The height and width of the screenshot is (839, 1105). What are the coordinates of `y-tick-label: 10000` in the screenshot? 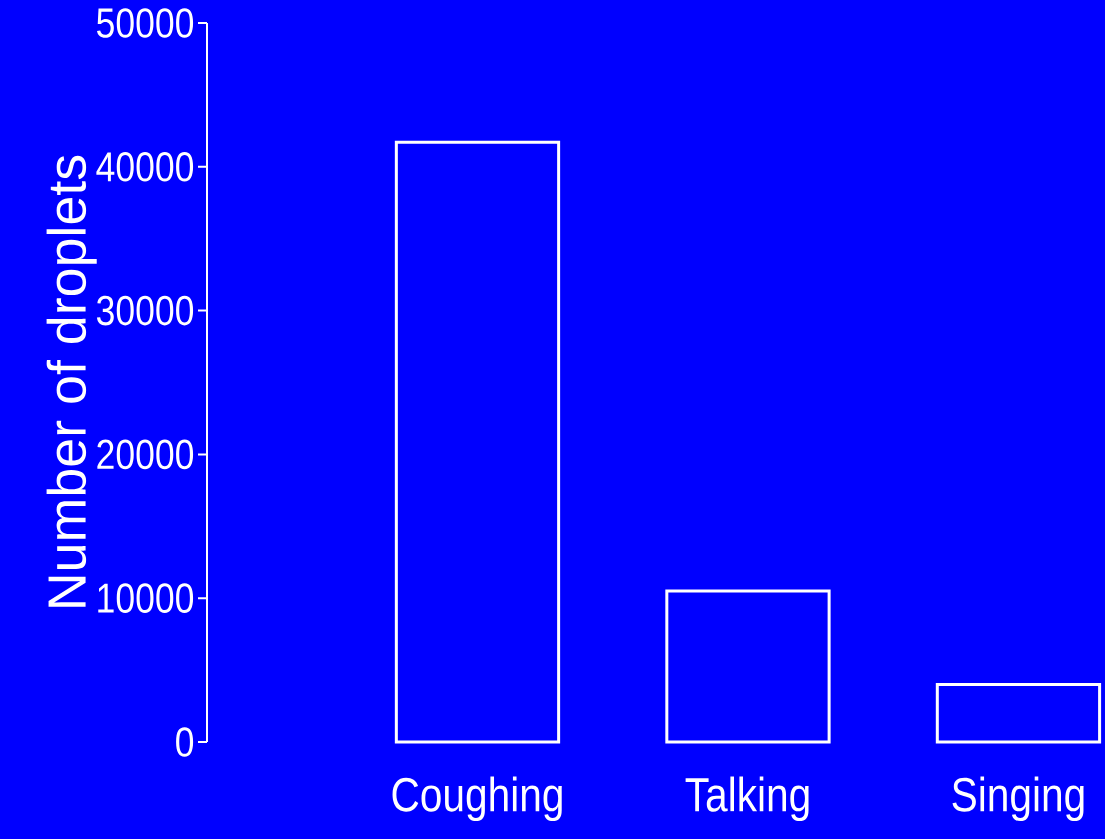 It's located at (146, 598).